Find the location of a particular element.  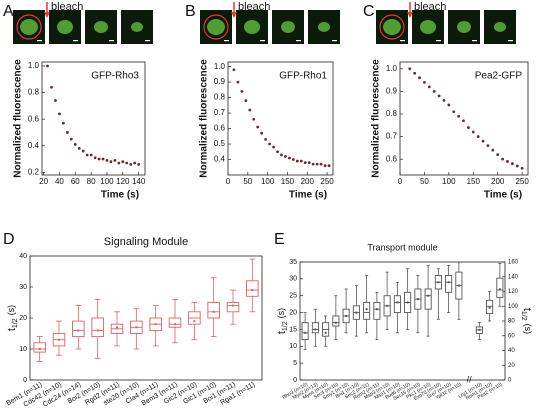

y-tick-label: 0.7 is located at coordinates (220, 112).